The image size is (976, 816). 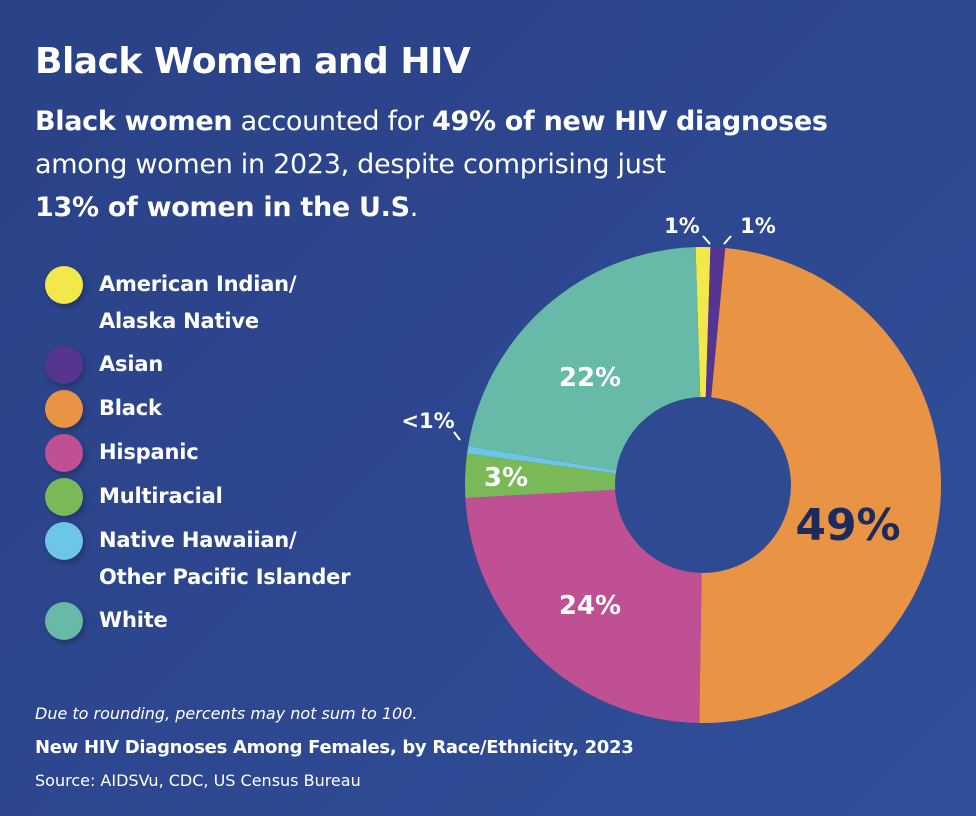 I want to click on legend-item-american-indian-alaska-native: American Indian/Alaska Native, so click(x=220, y=303).